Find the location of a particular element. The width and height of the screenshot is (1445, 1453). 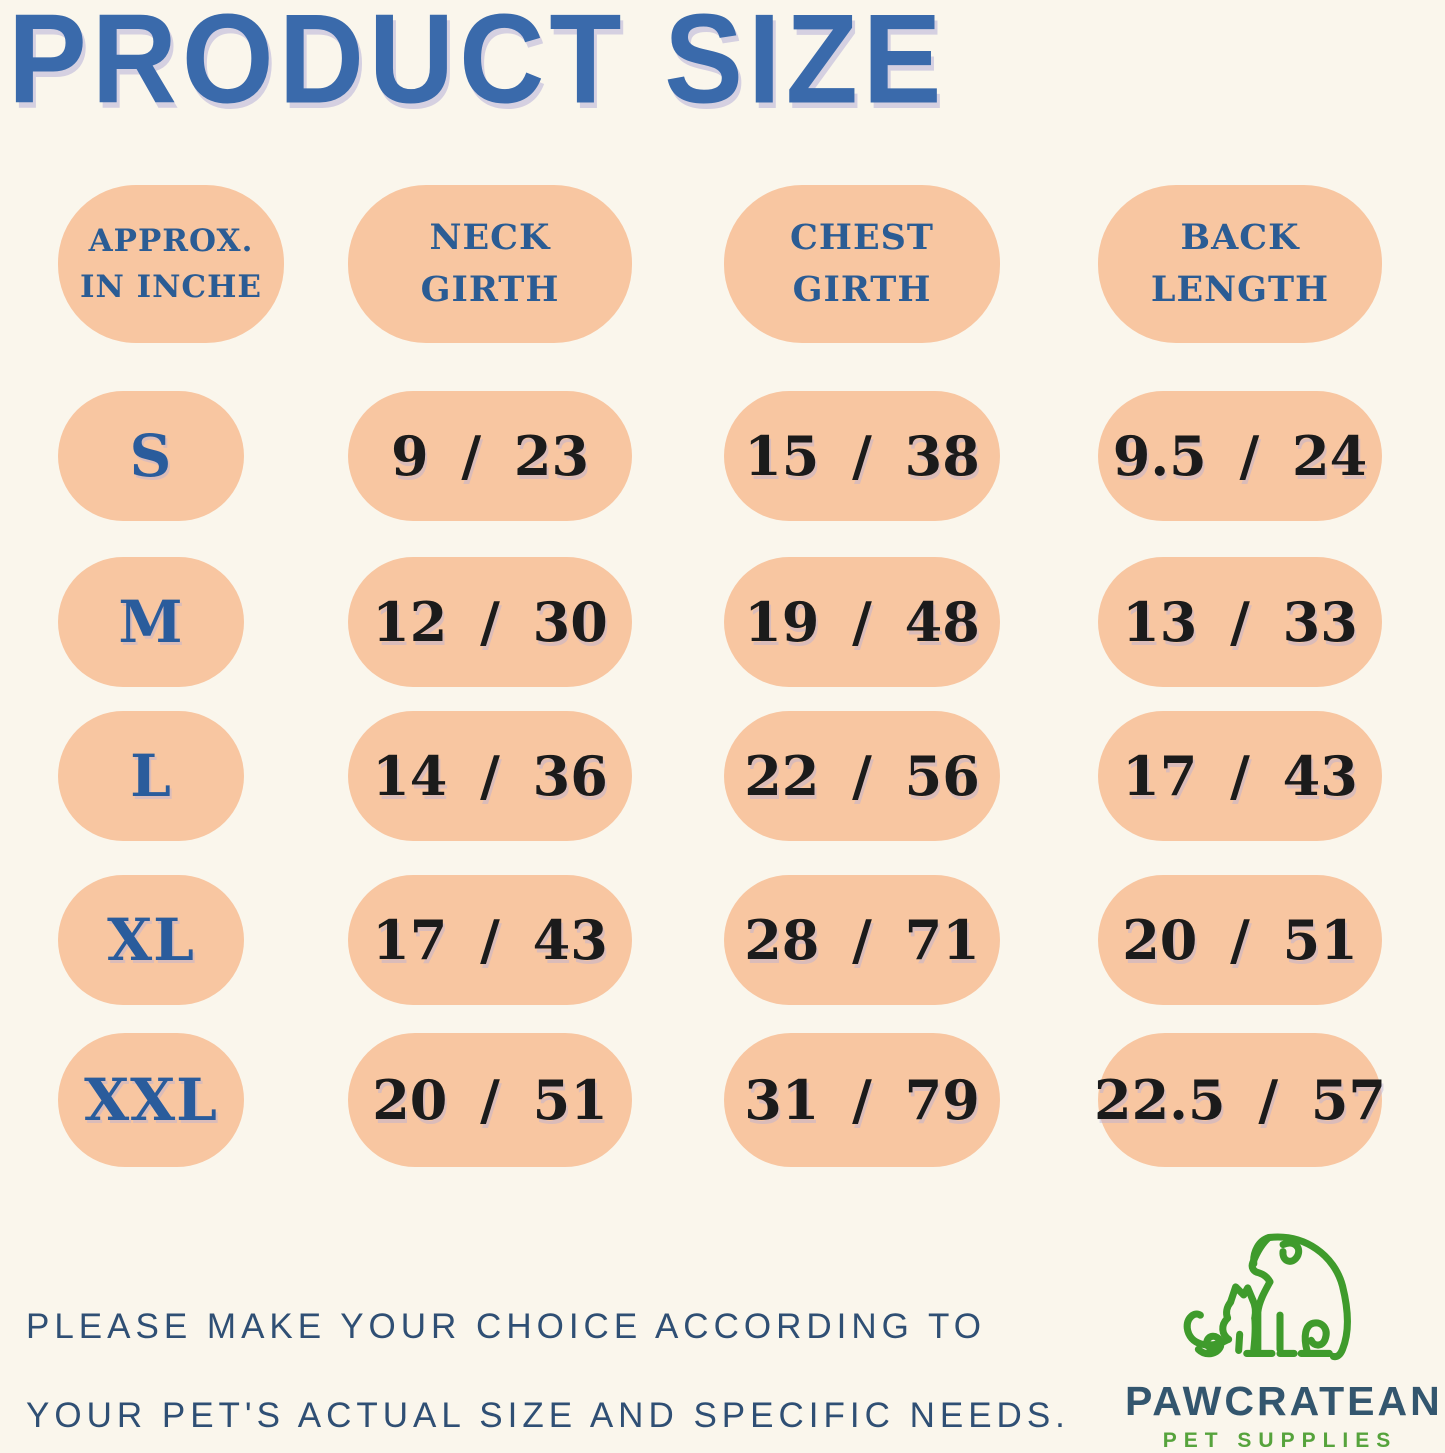

neck-girth-cell: 17 / 43 is located at coordinates (490, 940).